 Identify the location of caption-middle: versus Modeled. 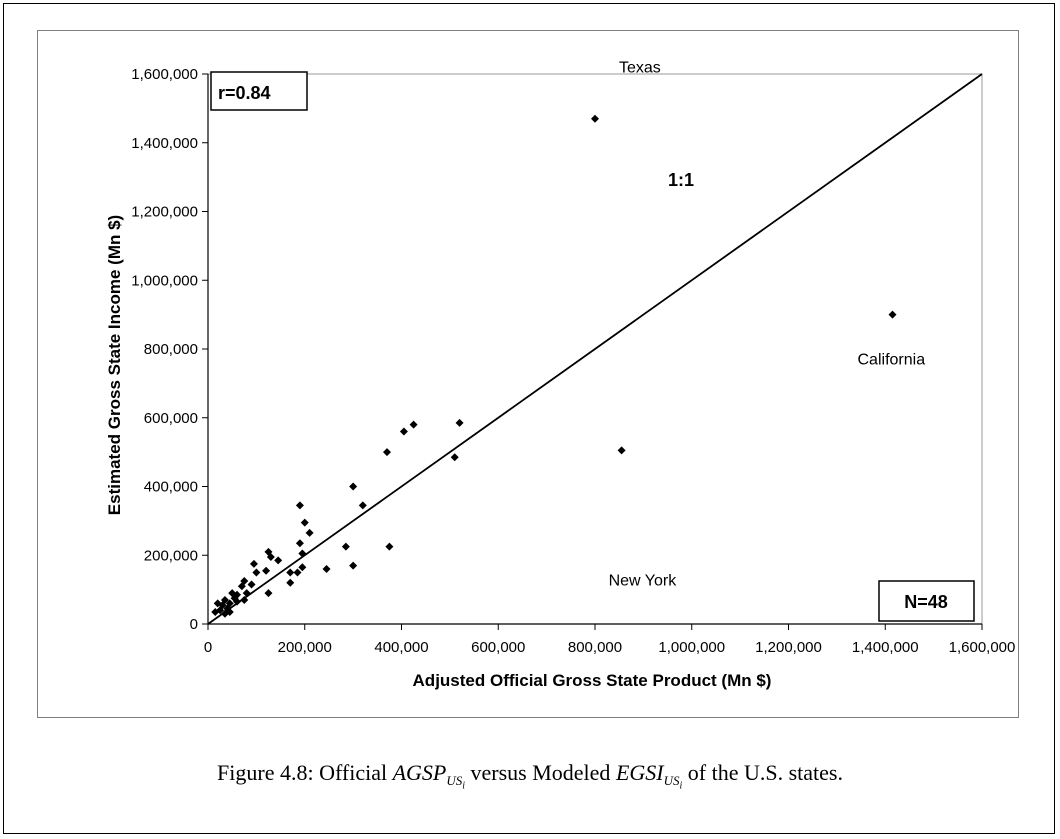
(540, 772).